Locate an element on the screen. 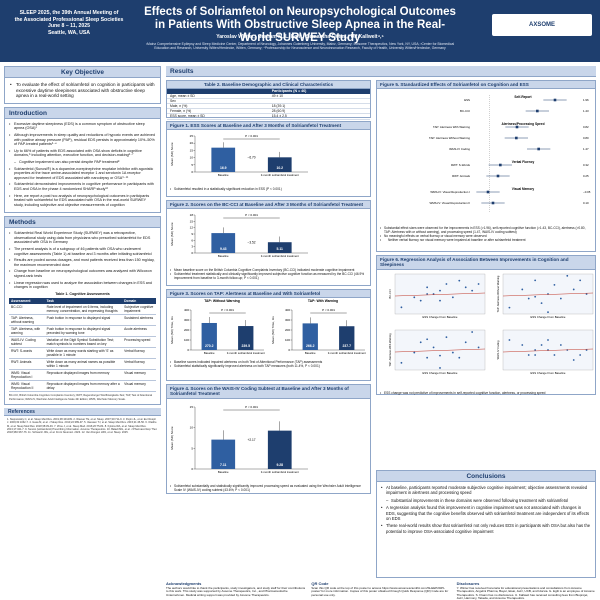 Image resolution: width=600 pixels, height=600 pixels. change-label: −6.70 is located at coordinates (251, 158).